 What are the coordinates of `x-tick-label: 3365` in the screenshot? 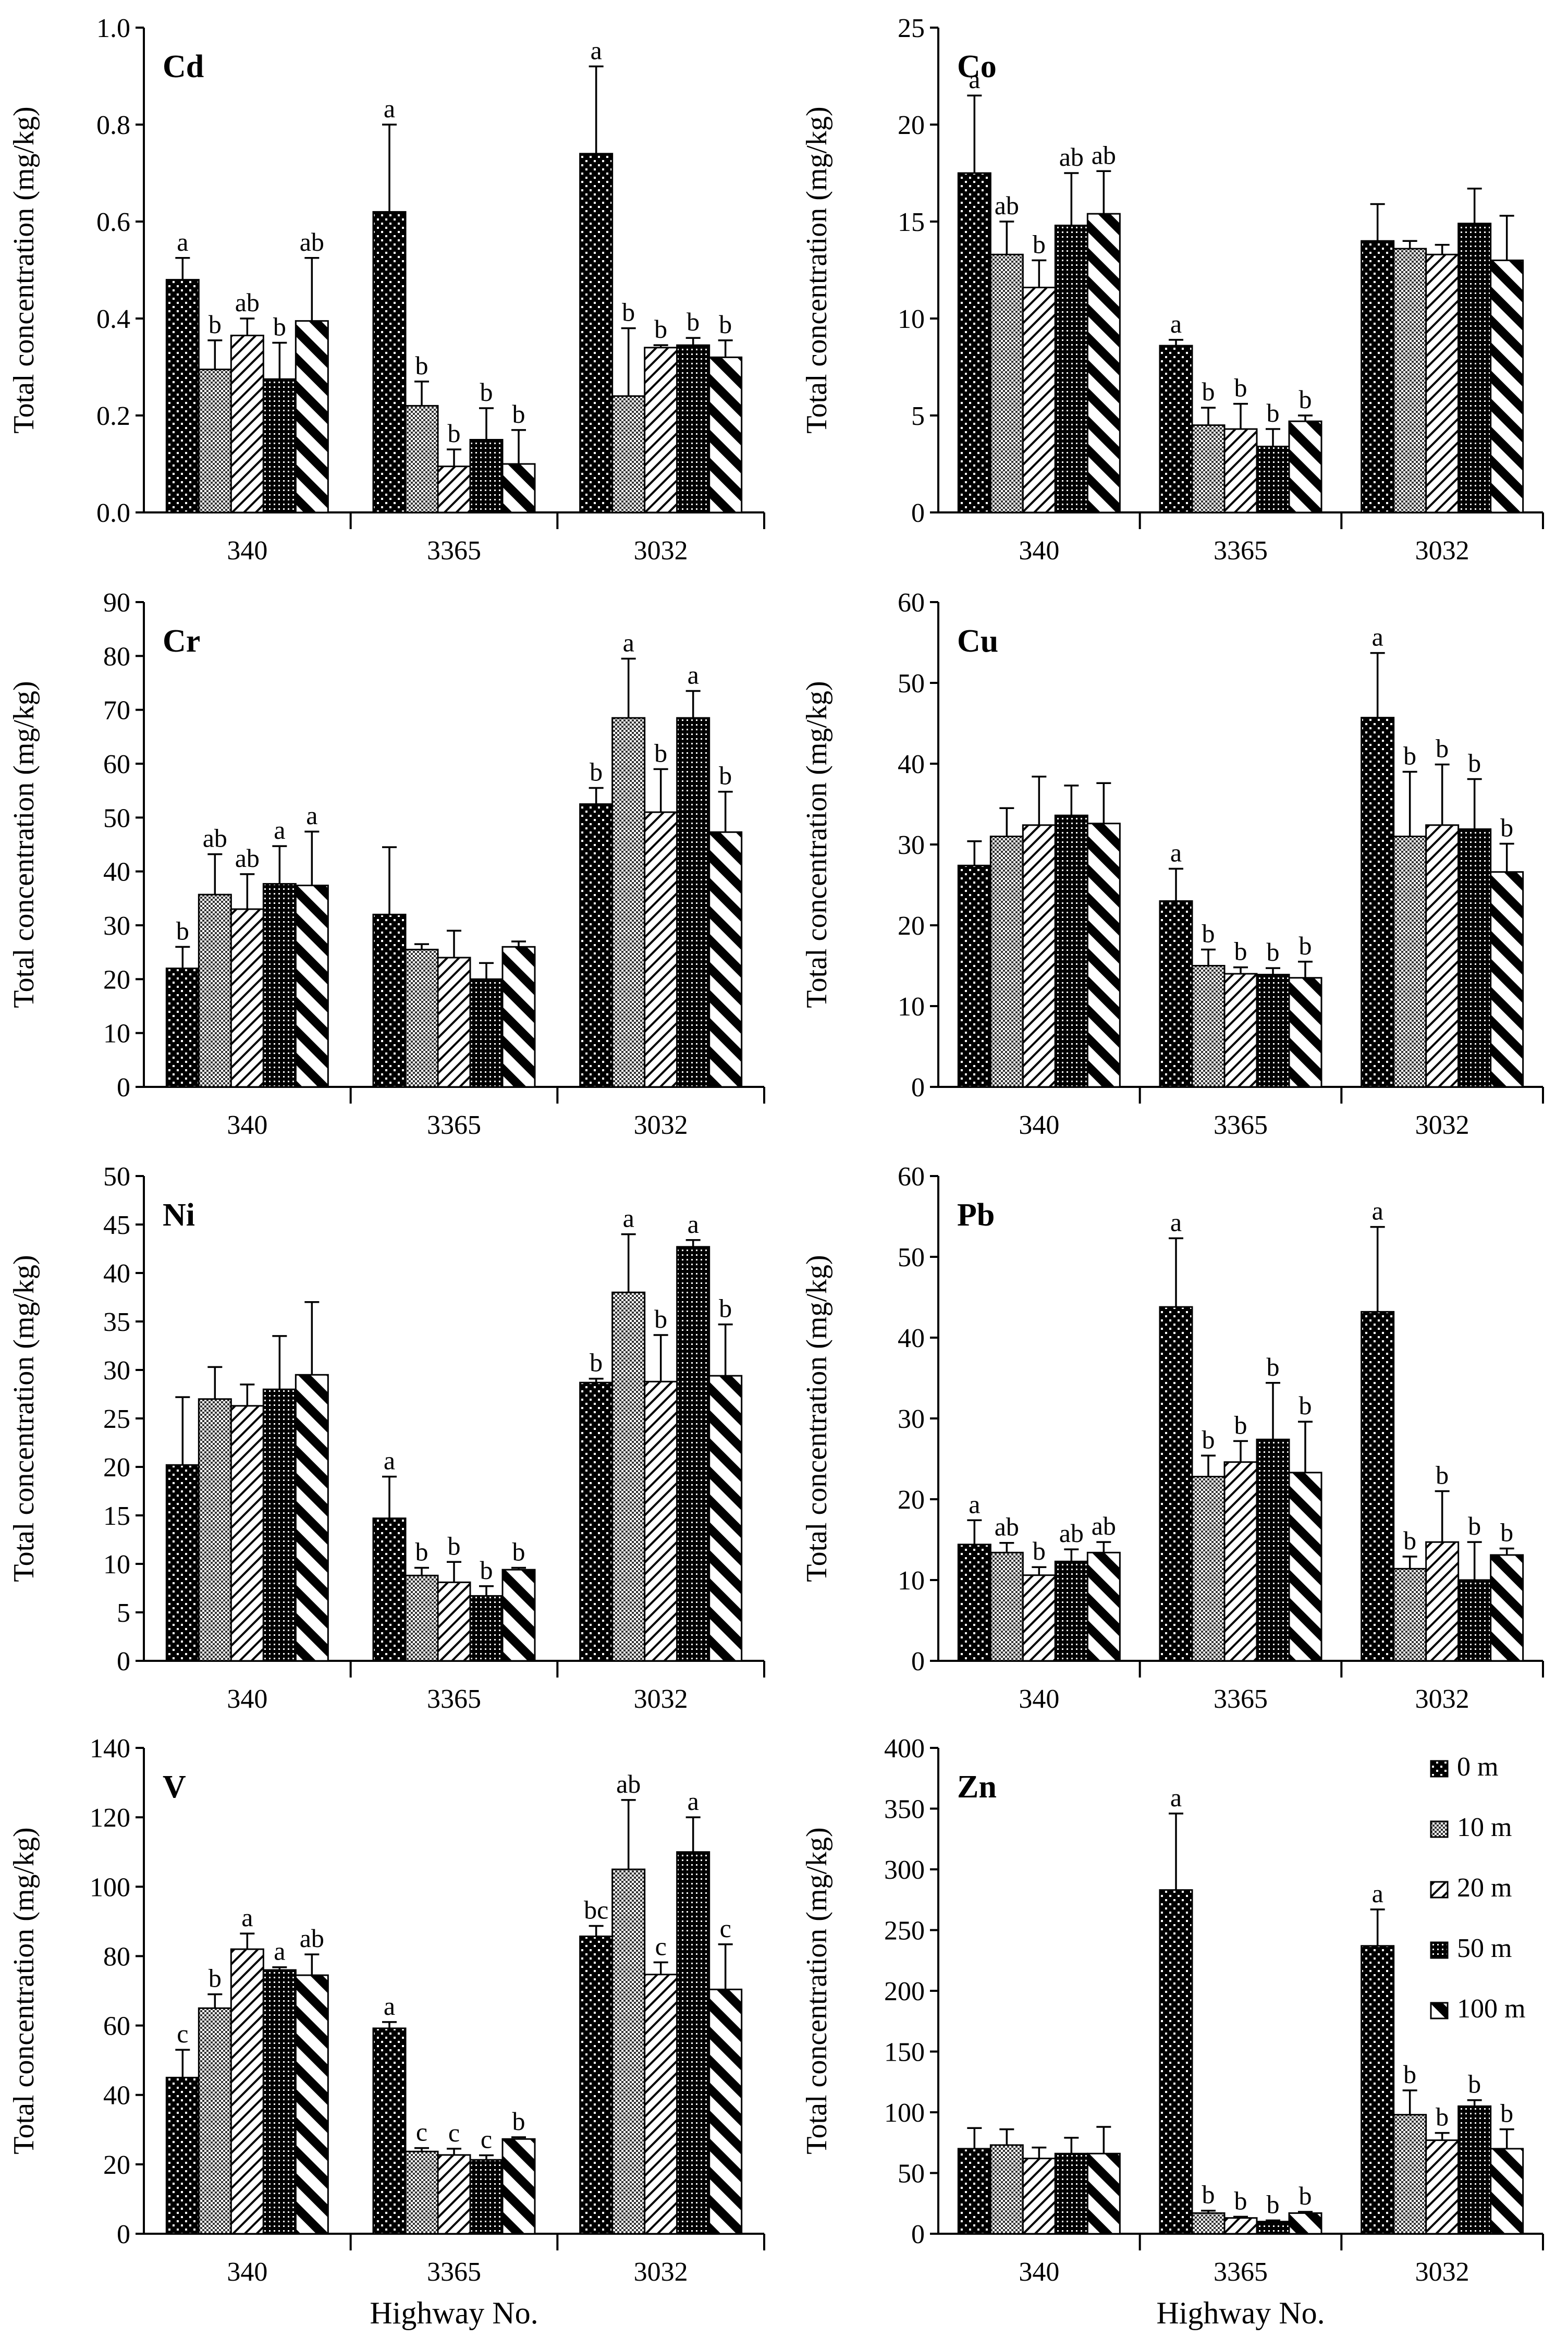 It's located at (1241, 2272).